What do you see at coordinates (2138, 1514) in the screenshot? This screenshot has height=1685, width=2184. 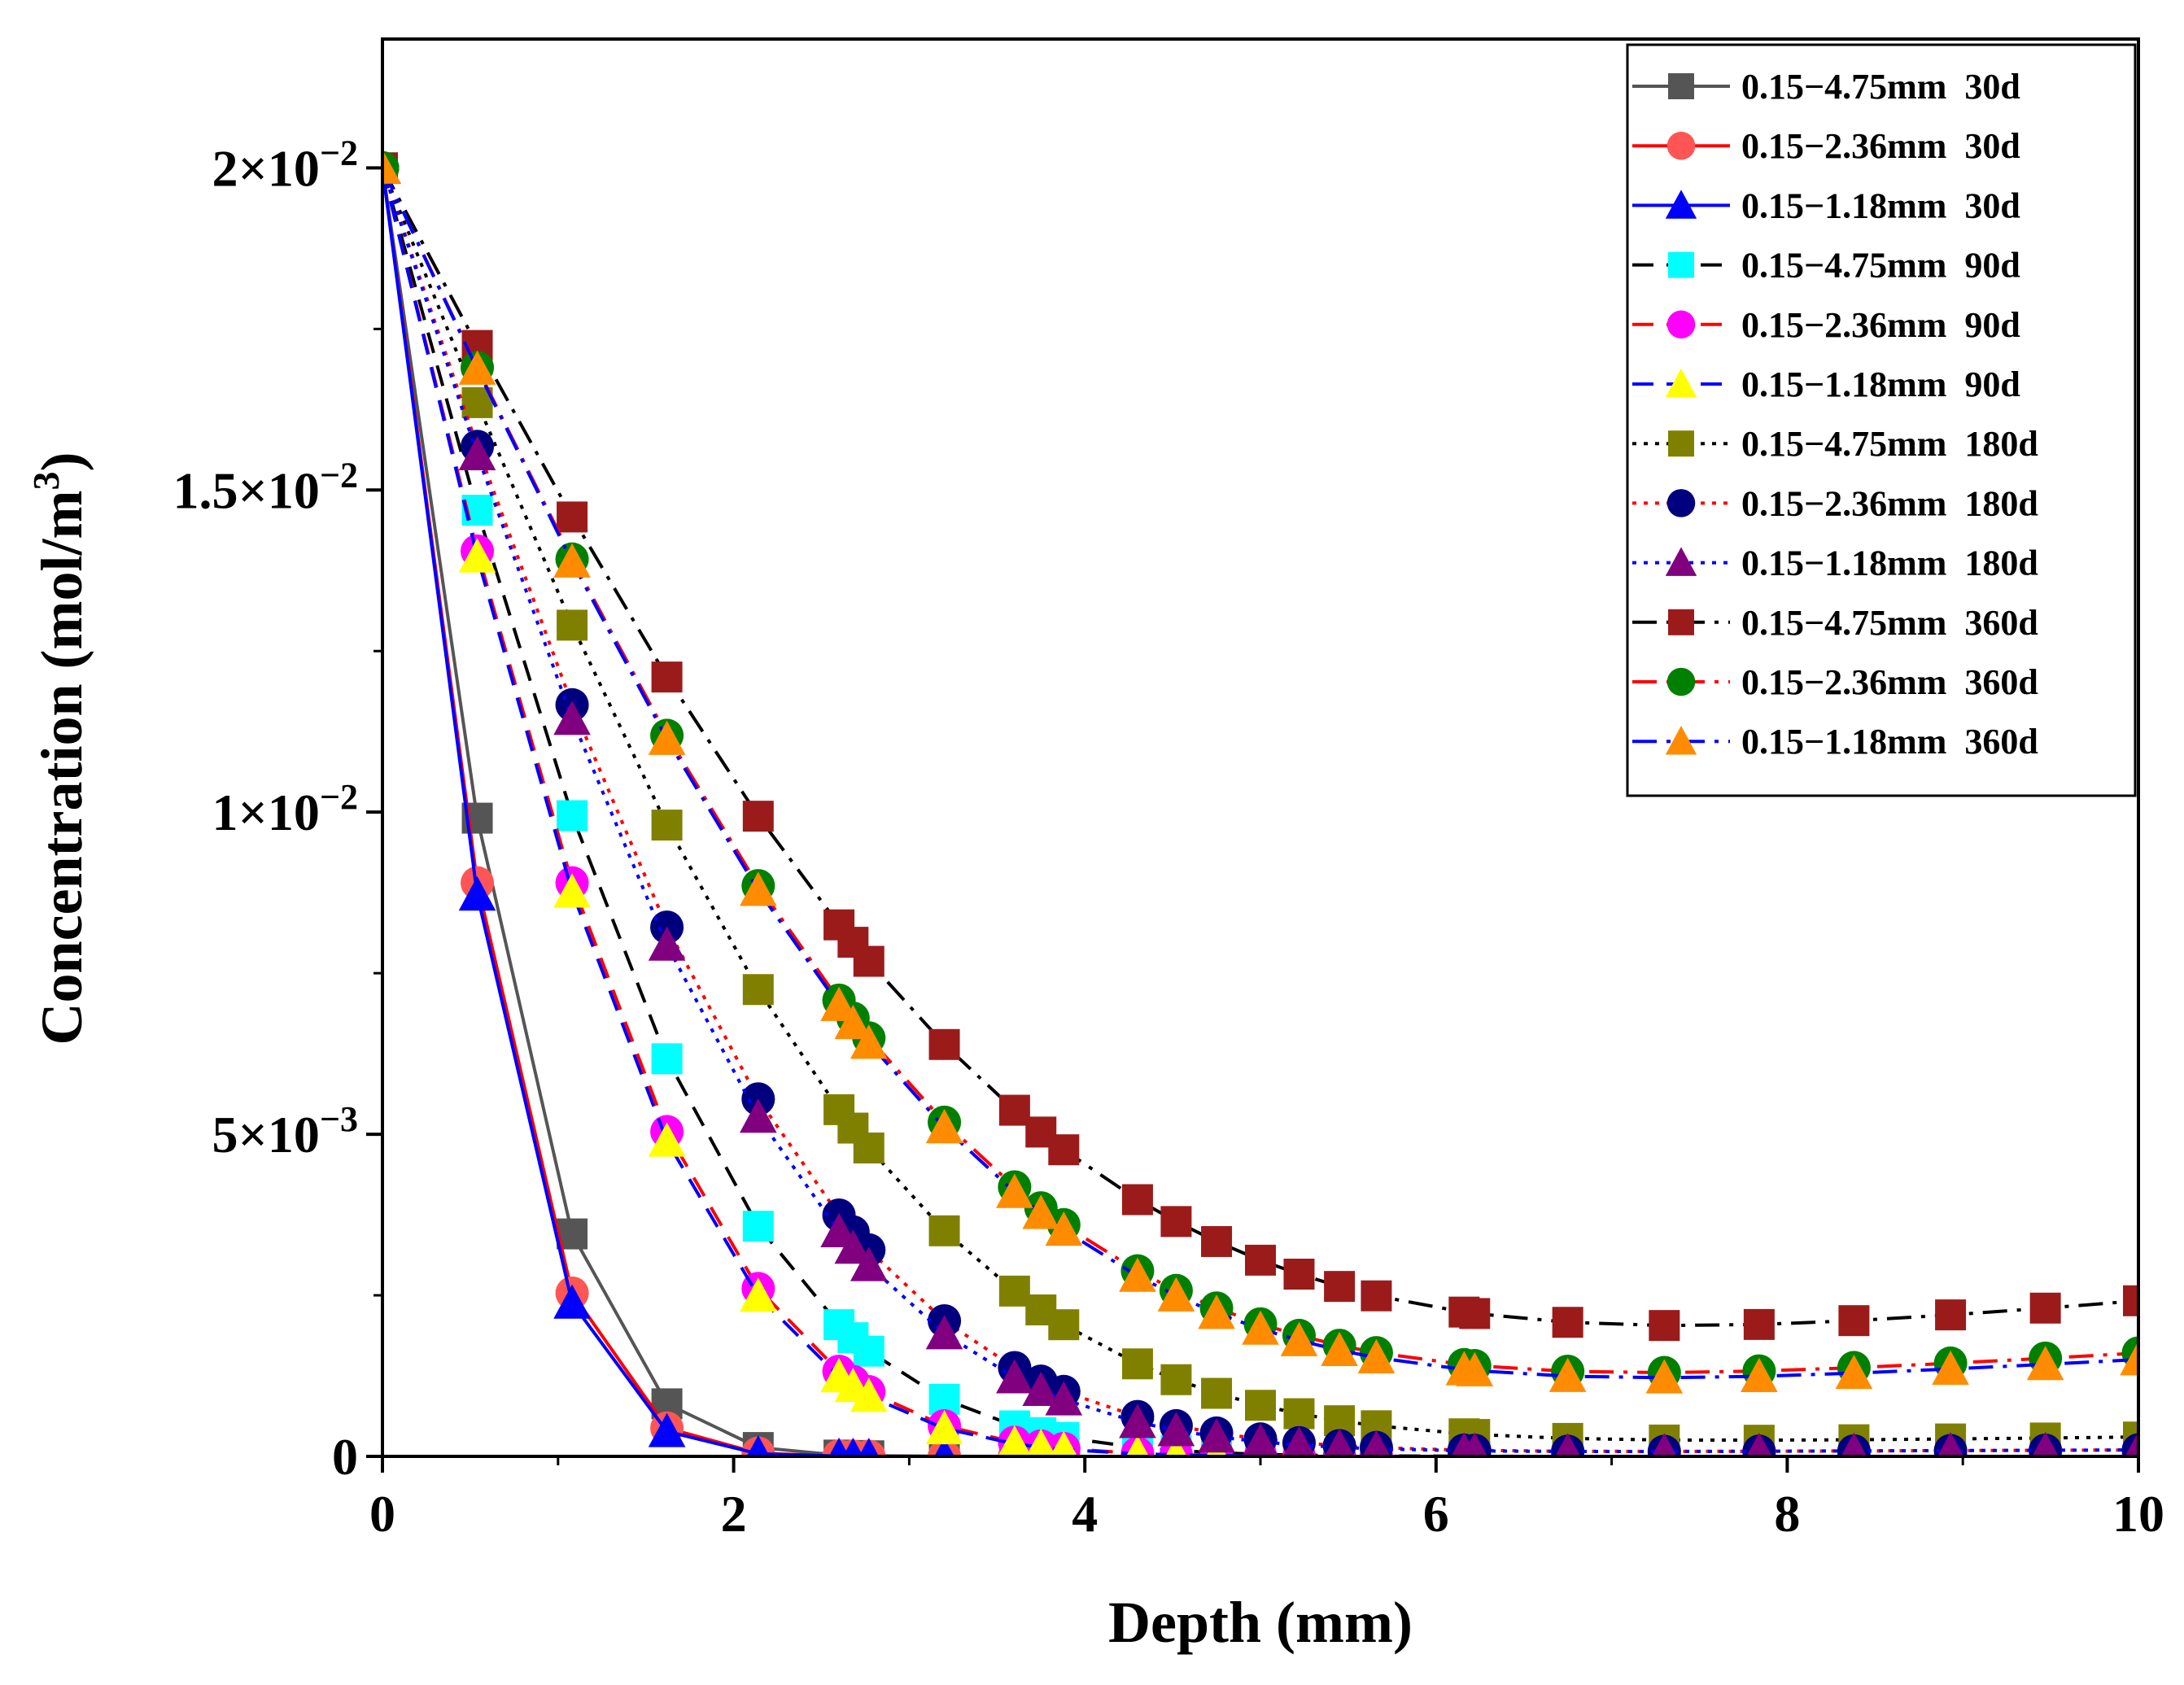 I see `x-tick-label: 10` at bounding box center [2138, 1514].